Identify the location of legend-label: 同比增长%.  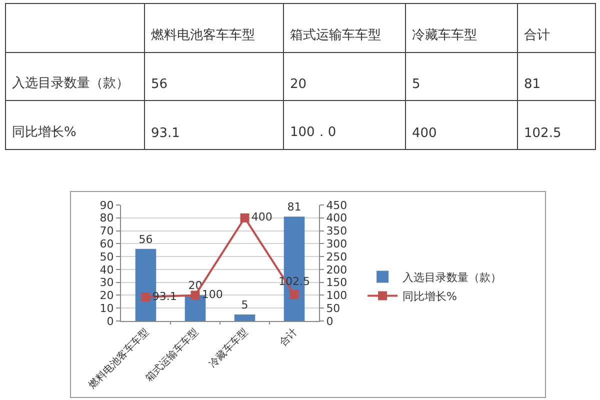
(430, 296).